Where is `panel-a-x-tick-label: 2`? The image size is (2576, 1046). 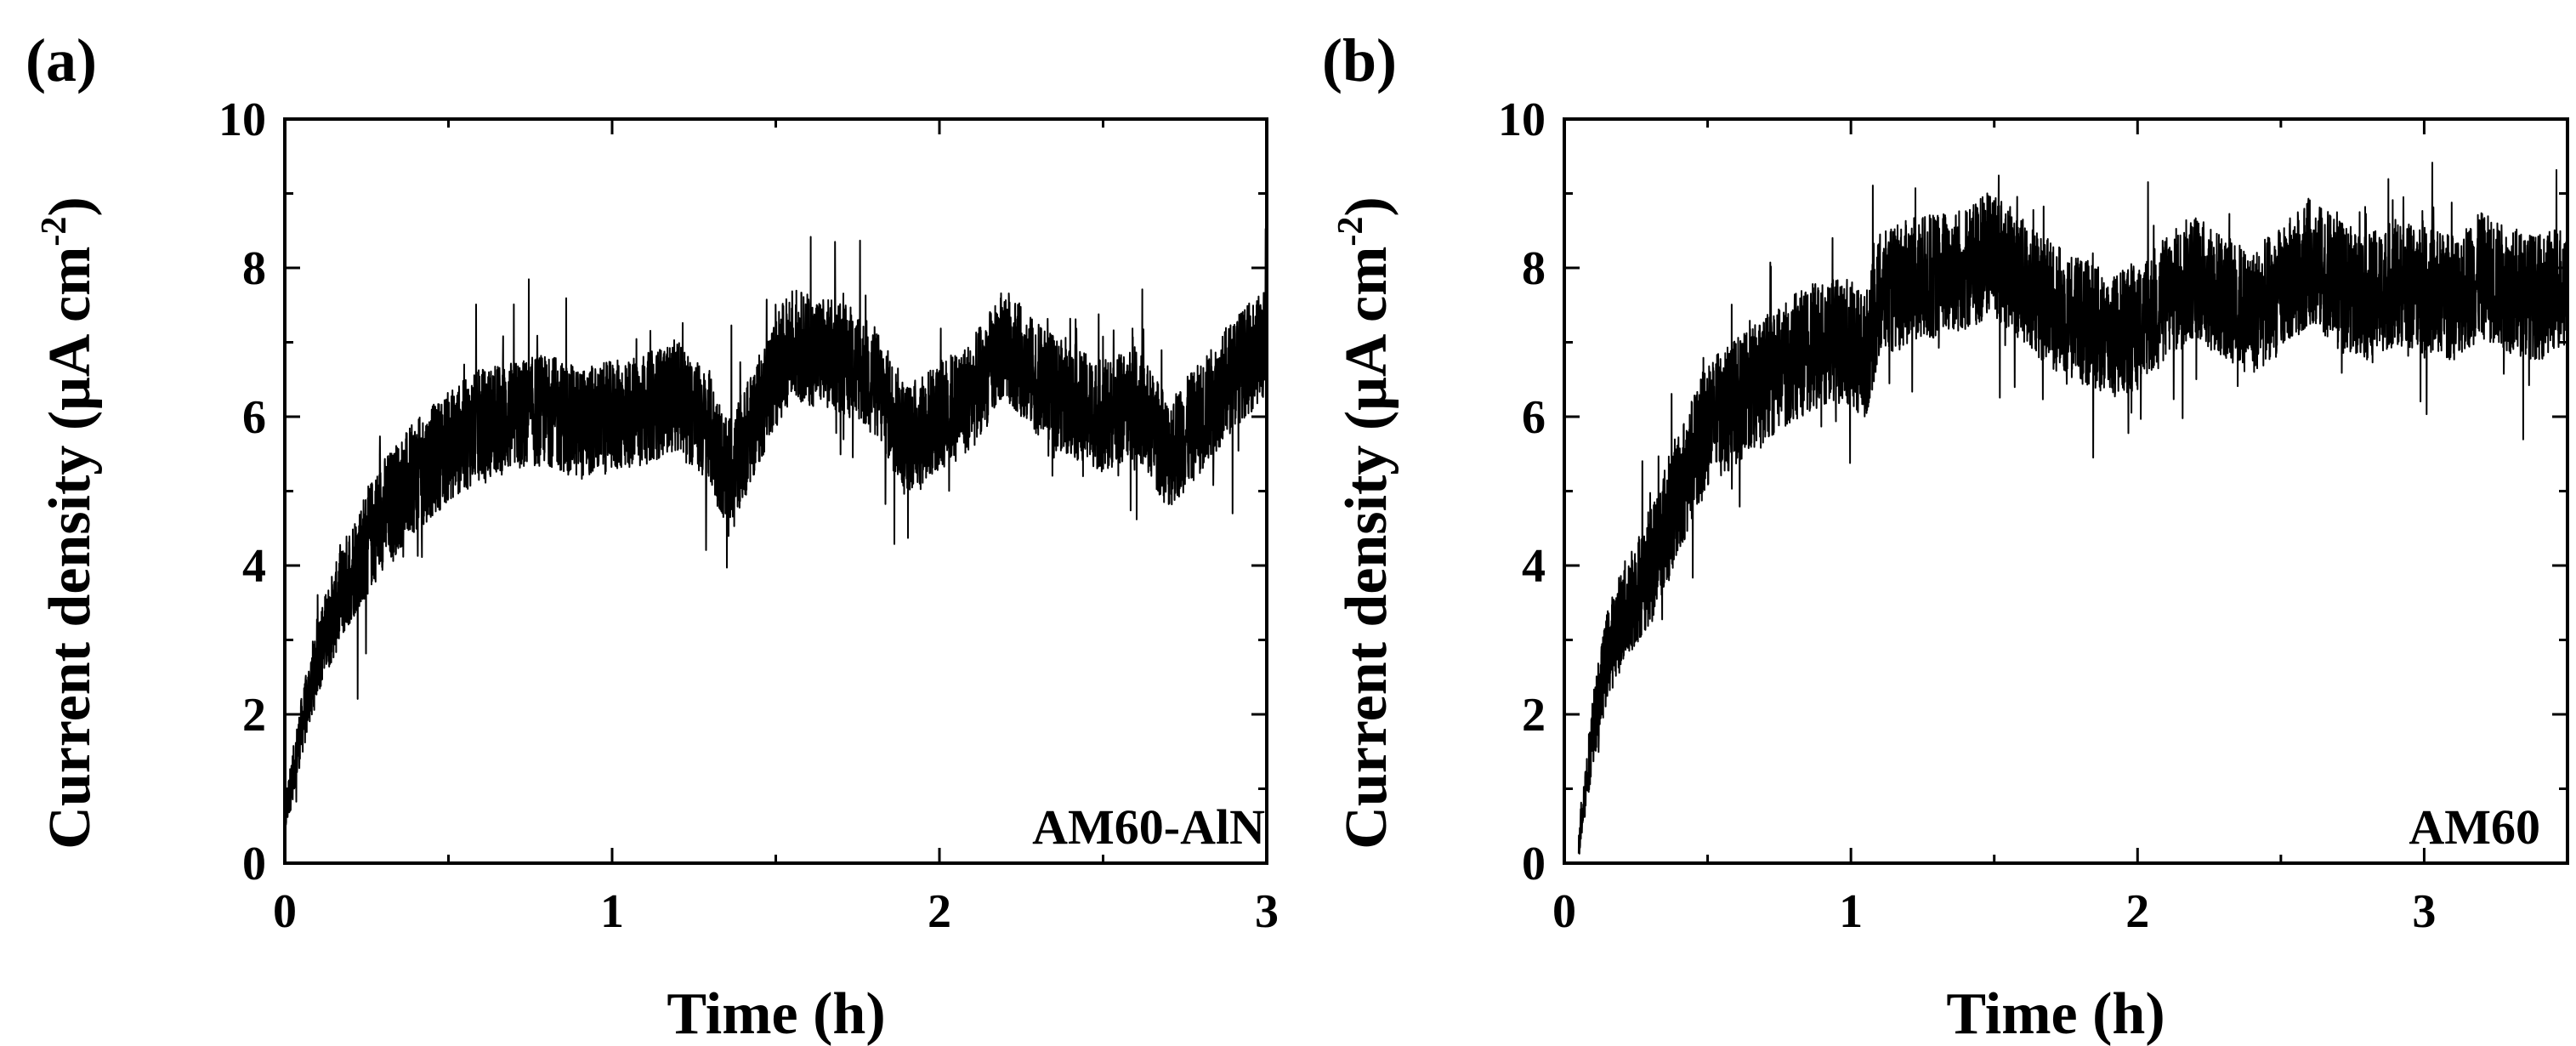
panel-a-x-tick-label: 2 is located at coordinates (940, 912).